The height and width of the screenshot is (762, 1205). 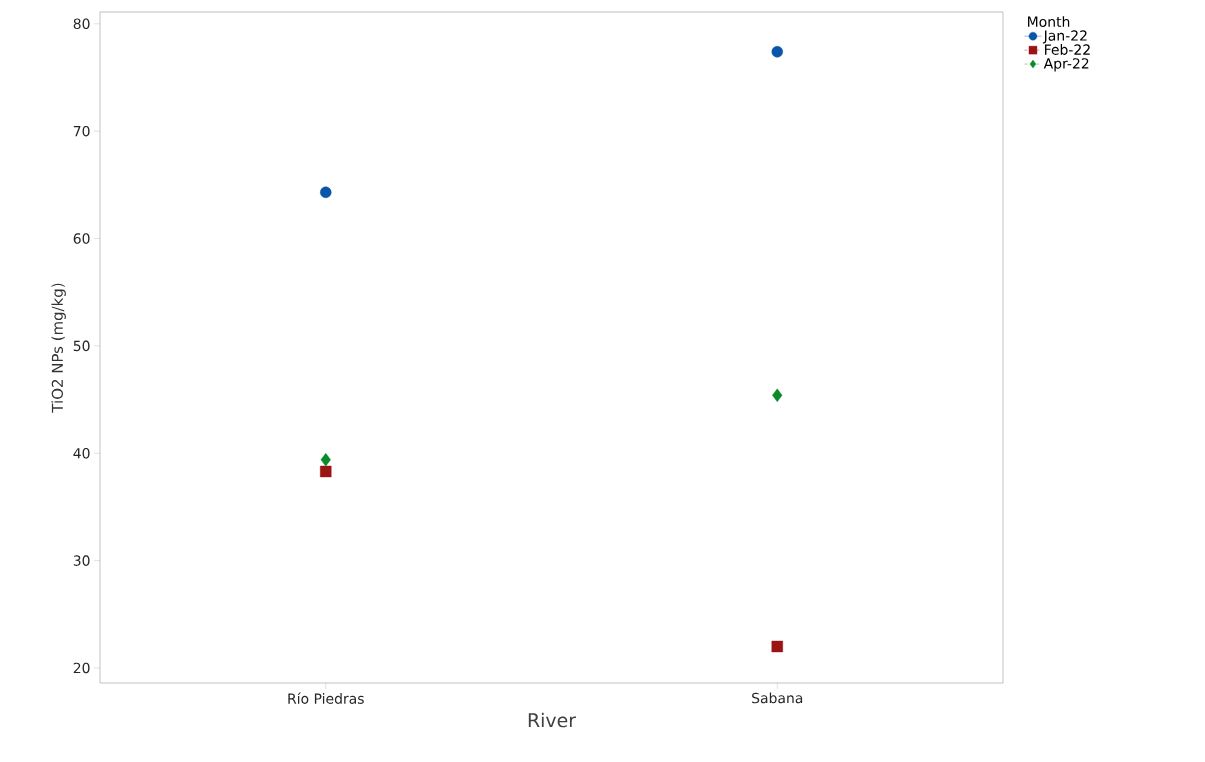 I want to click on y-tick-label: 70, so click(x=81, y=131).